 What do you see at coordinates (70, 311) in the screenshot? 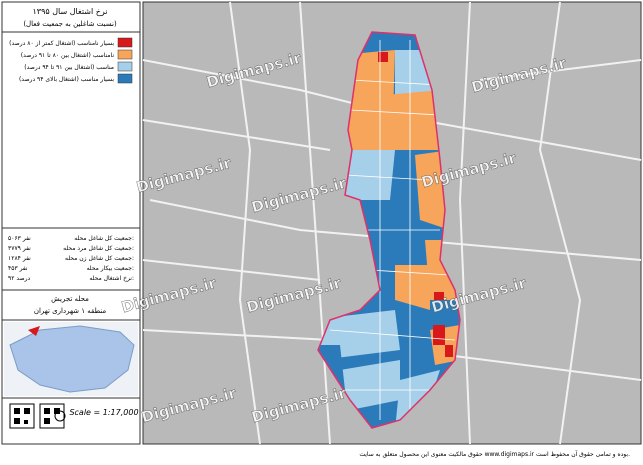
I see `location-region: منطقه ۱ شهرداری تهران` at bounding box center [70, 311].